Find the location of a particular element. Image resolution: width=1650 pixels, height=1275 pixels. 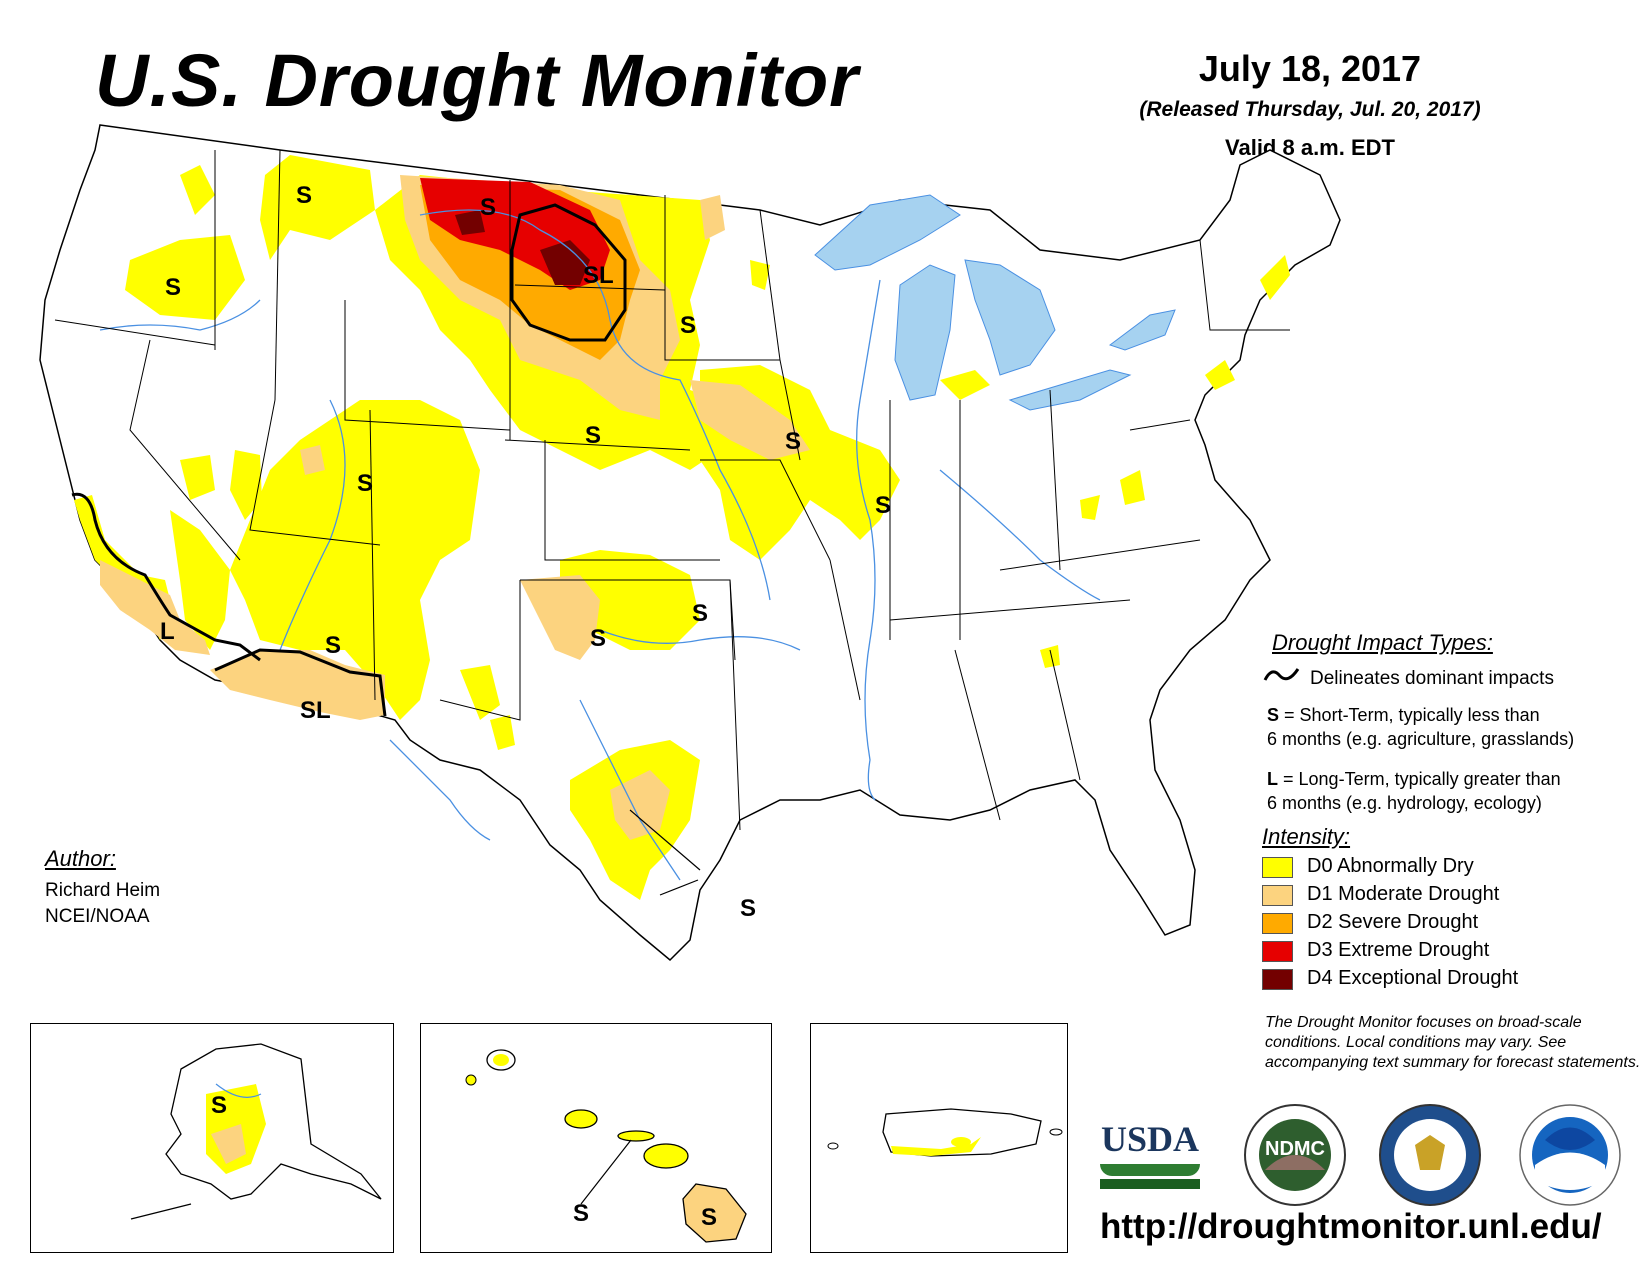

impact-delineation-lines is located at coordinates (349, 460).